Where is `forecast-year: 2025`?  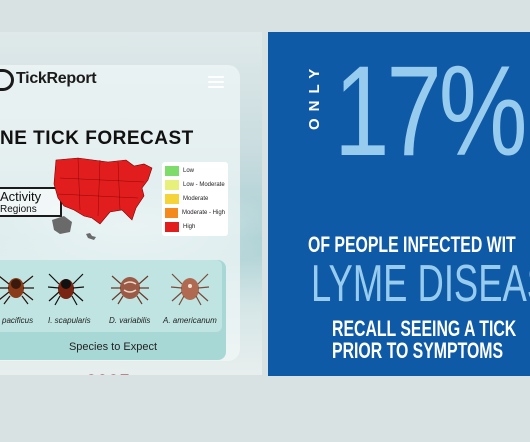 forecast-year: 2025 is located at coordinates (108, 373).